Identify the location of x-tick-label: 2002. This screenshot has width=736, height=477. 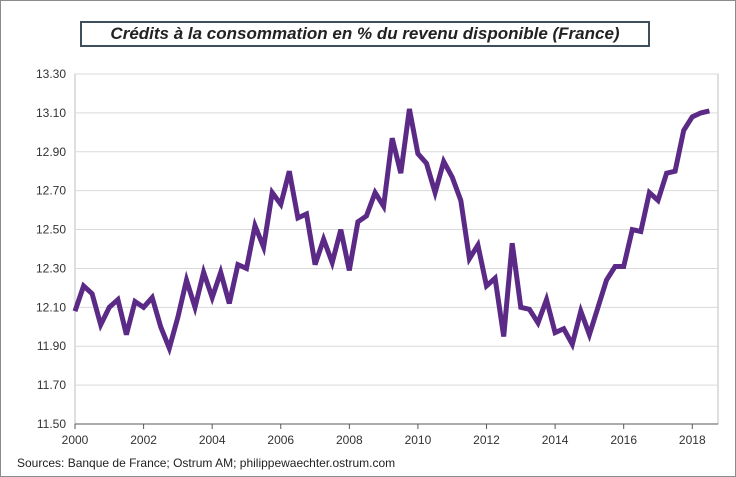
(143, 440).